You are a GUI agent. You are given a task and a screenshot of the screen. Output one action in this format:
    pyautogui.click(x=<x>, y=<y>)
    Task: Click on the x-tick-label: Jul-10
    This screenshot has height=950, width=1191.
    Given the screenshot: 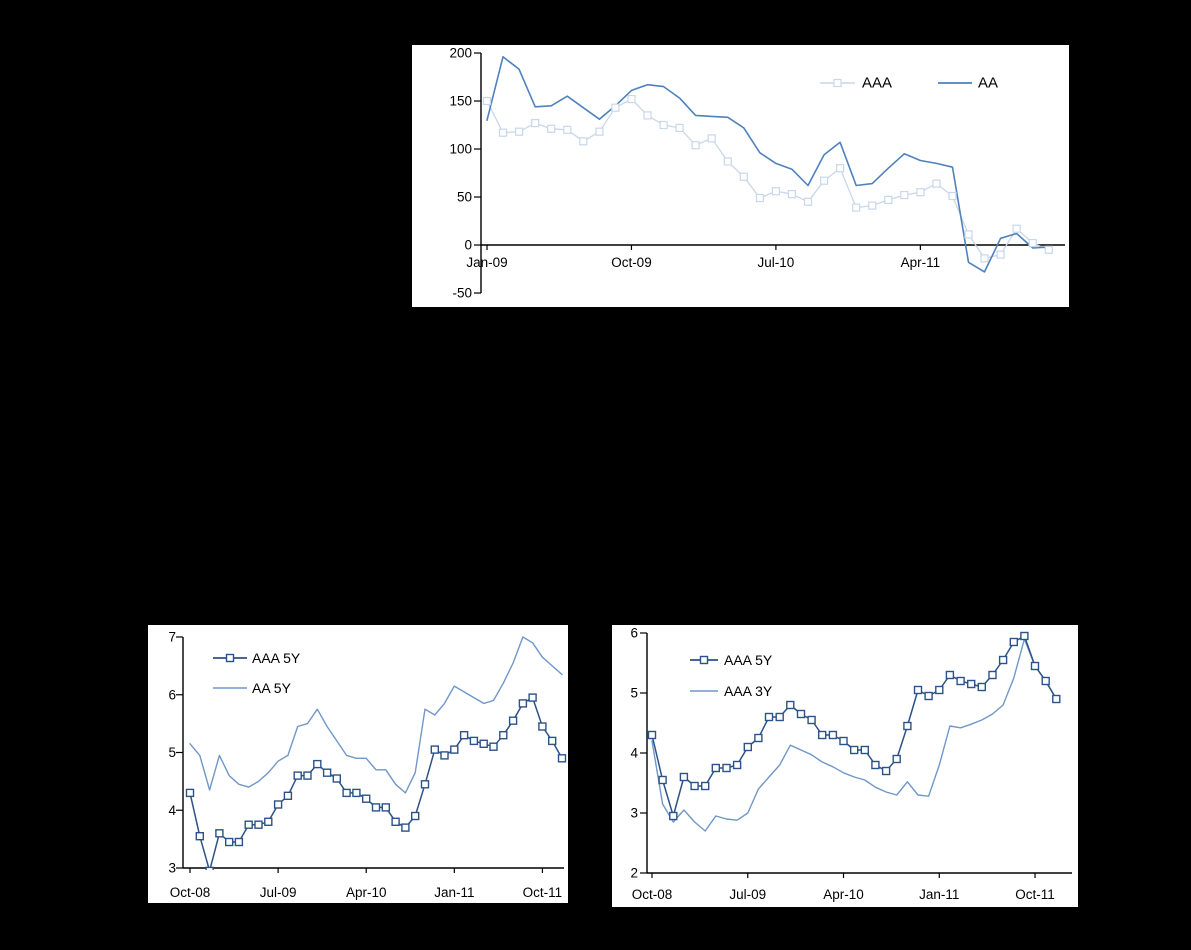 What is the action you would take?
    pyautogui.click(x=776, y=262)
    